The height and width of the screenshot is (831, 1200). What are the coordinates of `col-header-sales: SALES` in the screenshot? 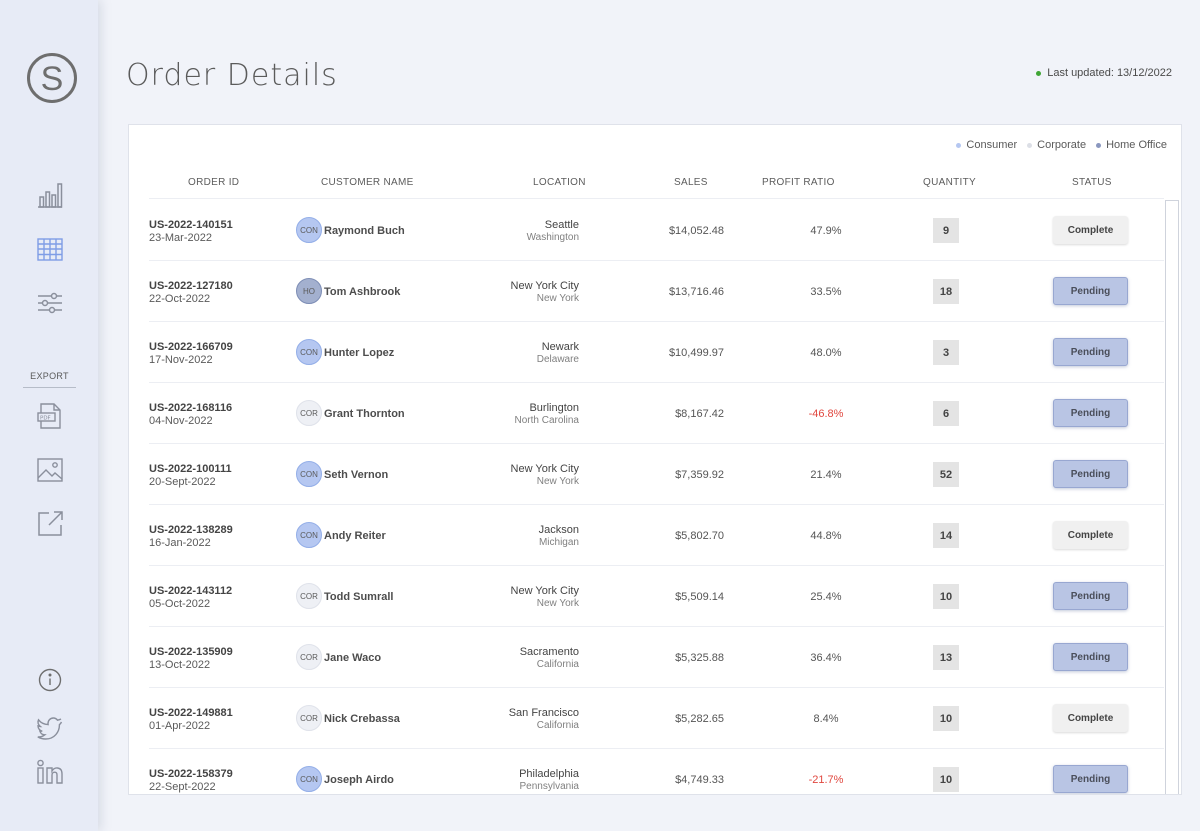 It's located at (691, 182).